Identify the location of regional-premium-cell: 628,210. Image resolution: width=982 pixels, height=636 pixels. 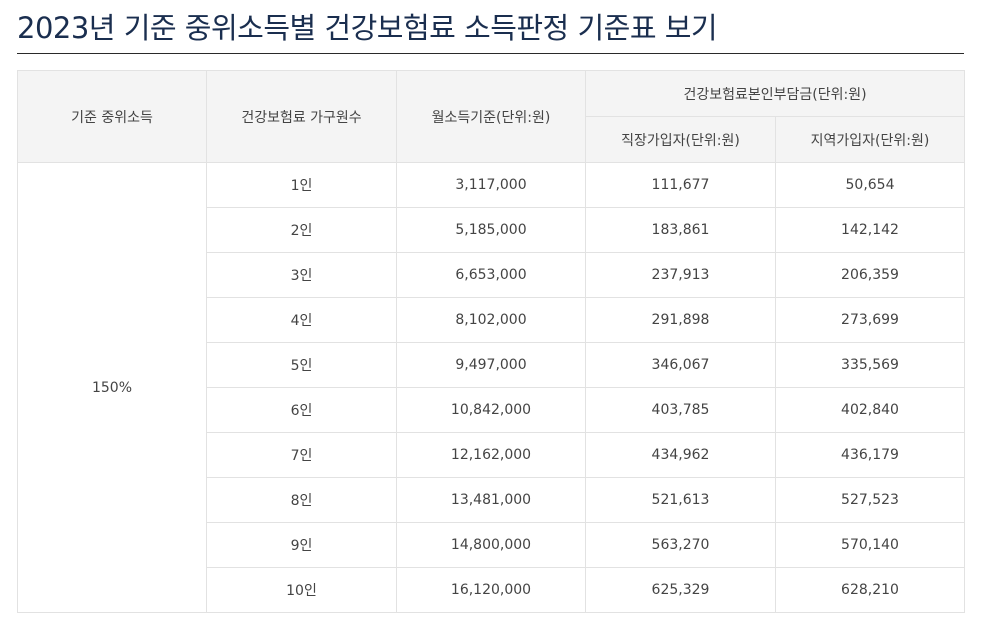
(870, 590).